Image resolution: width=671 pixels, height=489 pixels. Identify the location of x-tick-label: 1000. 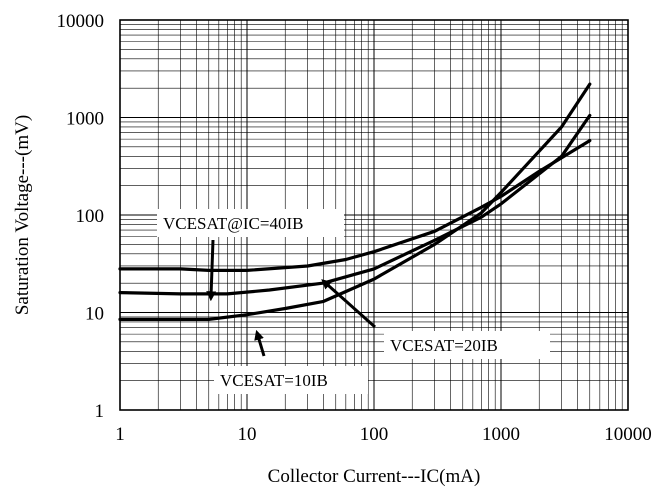
(501, 434).